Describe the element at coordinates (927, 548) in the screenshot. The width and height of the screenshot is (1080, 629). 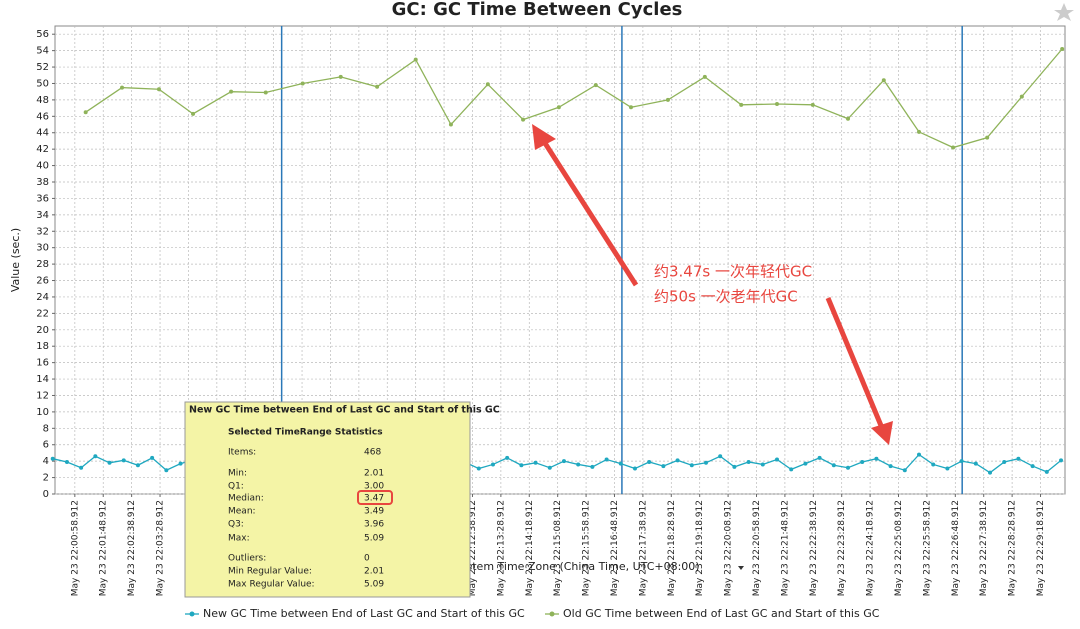
I see `x-tick-label: May 23 22:25:58.912` at that location.